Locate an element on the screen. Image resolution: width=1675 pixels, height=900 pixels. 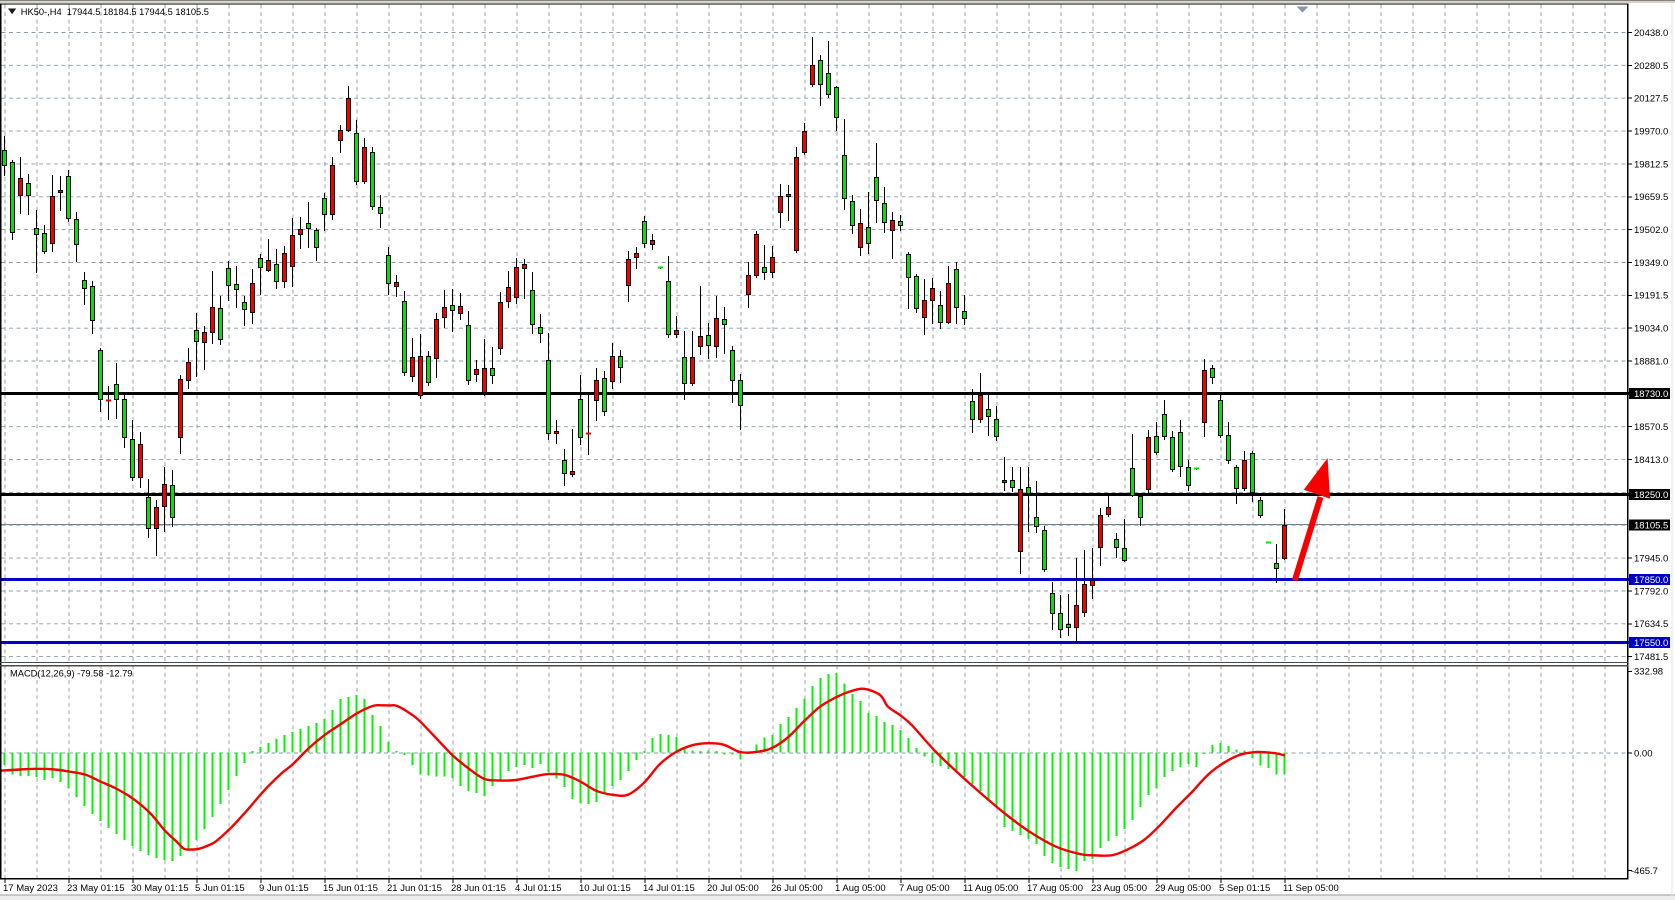
svg-text: 5 Jun 01:15 is located at coordinates (220, 888).